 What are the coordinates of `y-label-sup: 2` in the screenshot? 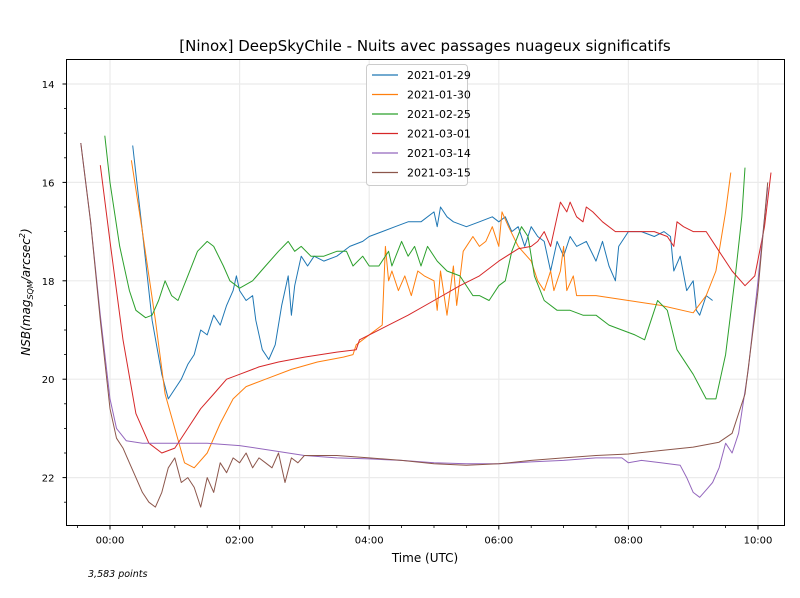 It's located at (22, 235).